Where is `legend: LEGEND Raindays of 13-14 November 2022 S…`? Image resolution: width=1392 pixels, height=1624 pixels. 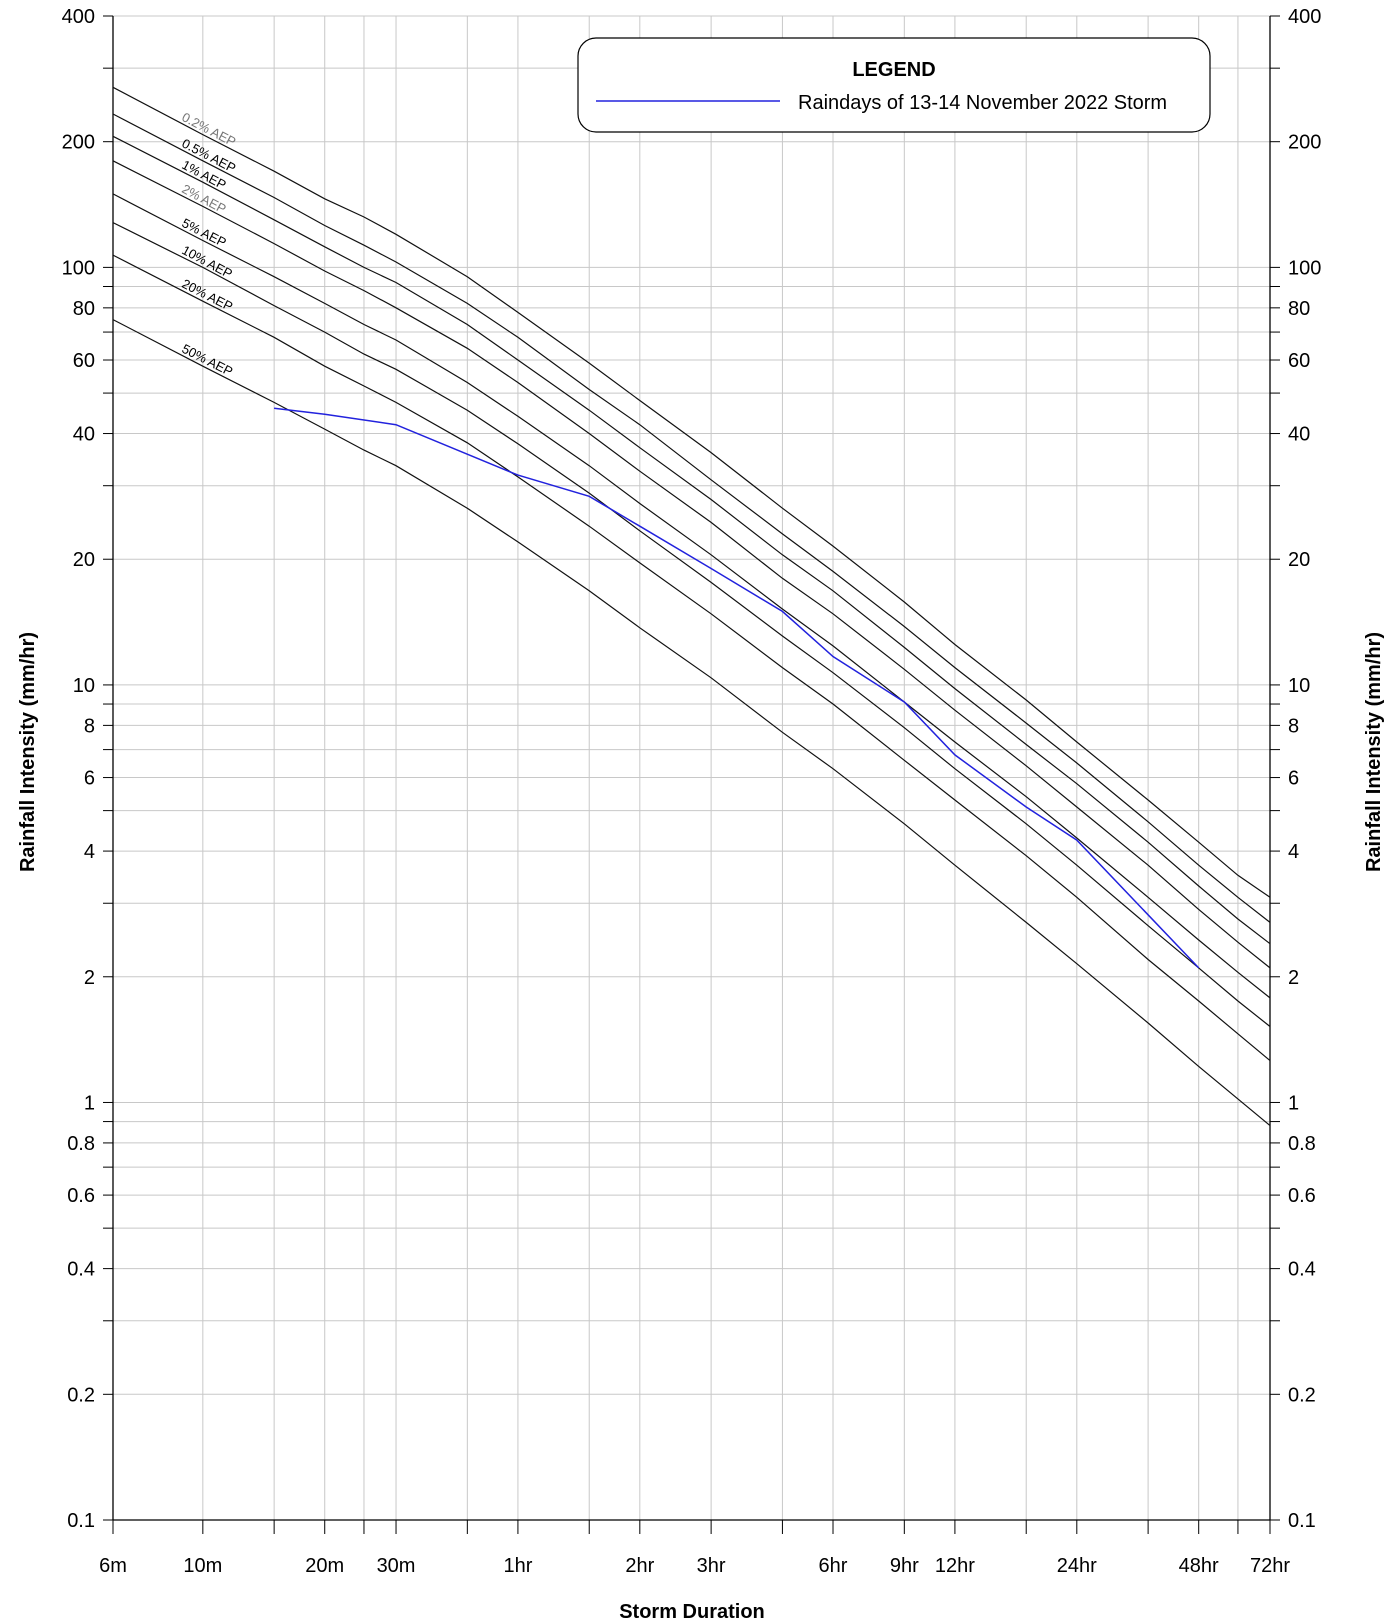 legend: LEGEND Raindays of 13-14 November 2022 S… is located at coordinates (894, 85).